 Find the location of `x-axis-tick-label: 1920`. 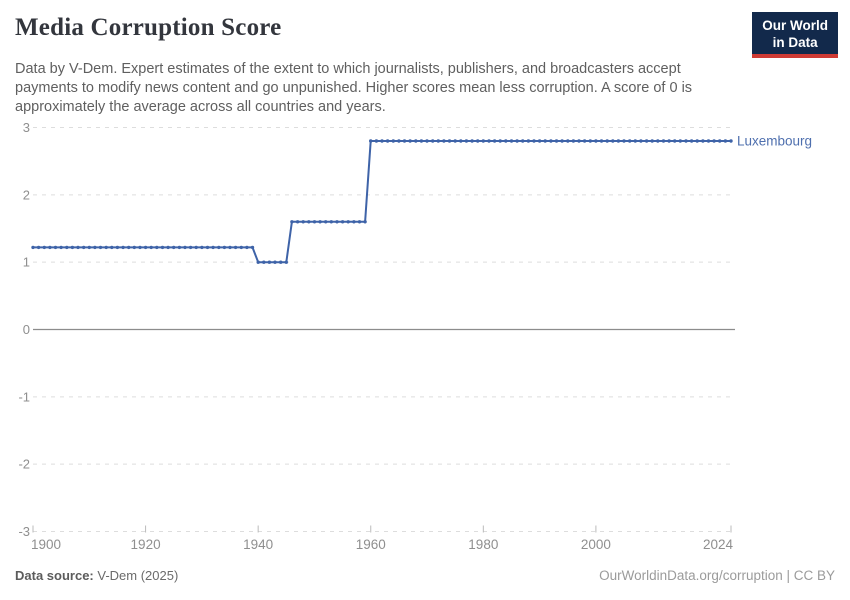

x-axis-tick-label: 1920 is located at coordinates (146, 544).